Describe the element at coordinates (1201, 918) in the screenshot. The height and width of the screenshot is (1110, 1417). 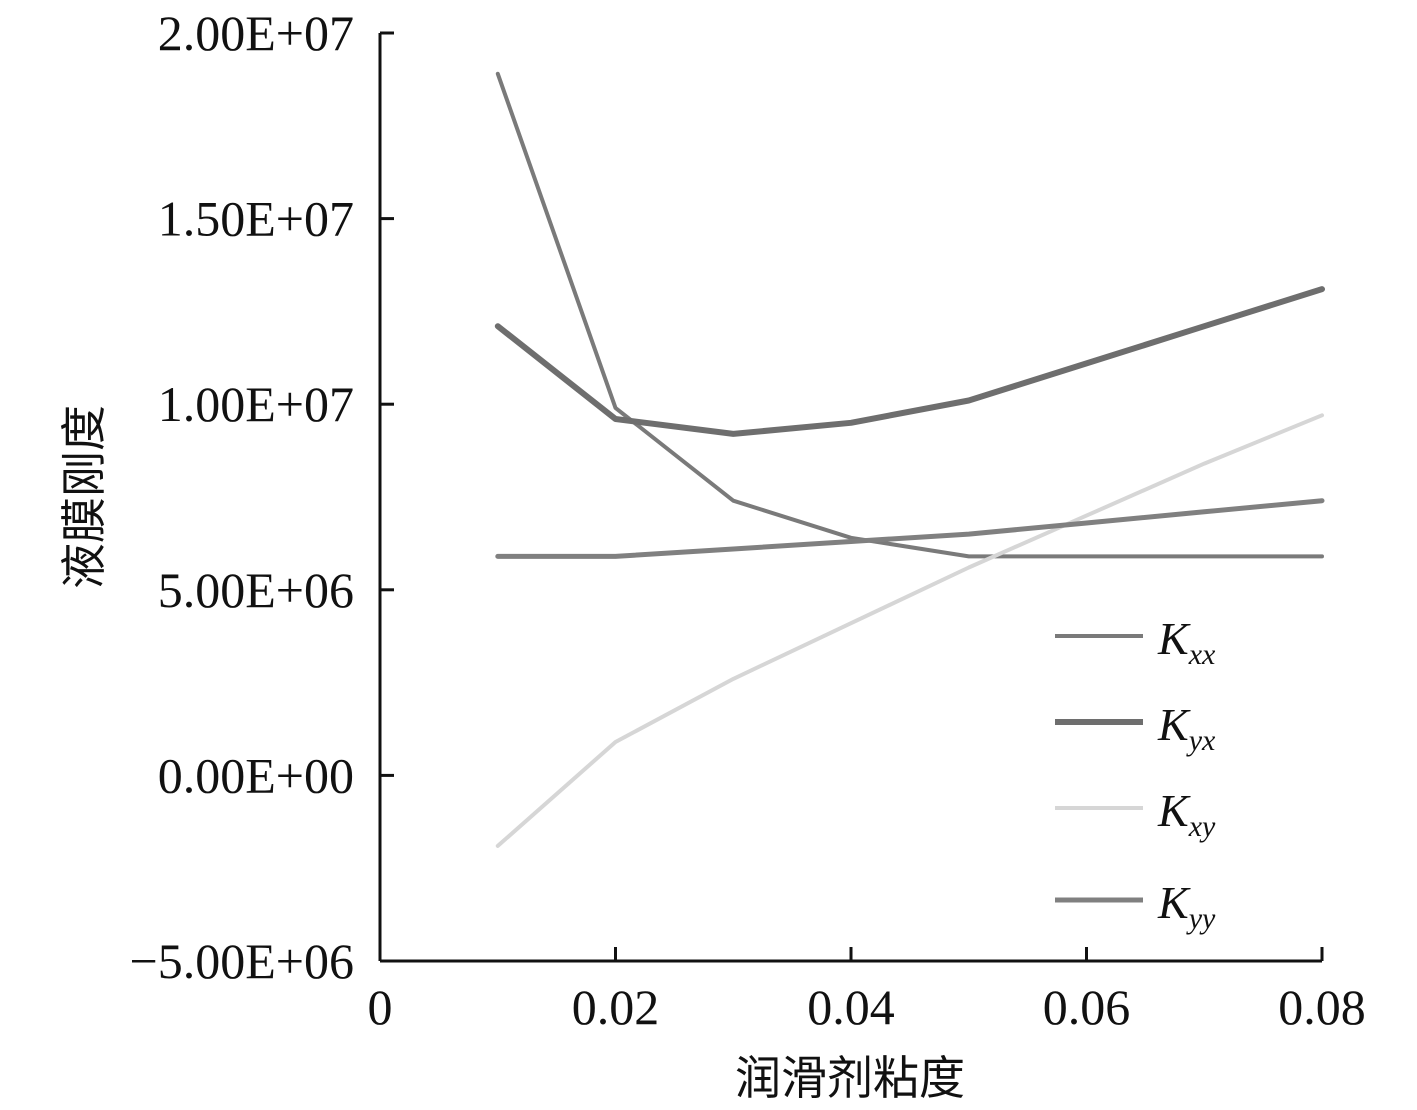
I see `legend-subscript: yy` at that location.